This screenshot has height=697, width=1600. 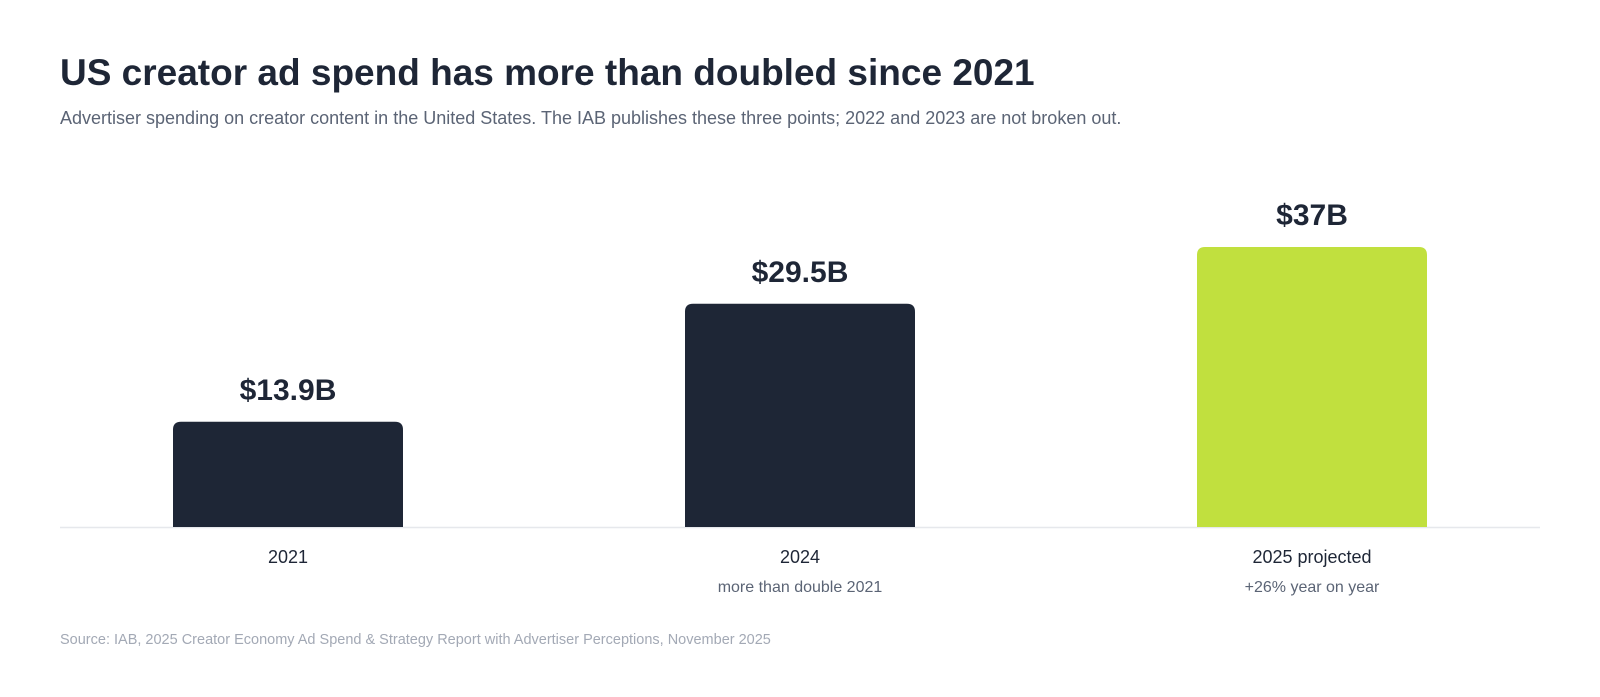 What do you see at coordinates (800, 587) in the screenshot?
I see `category-note: more than double 2021` at bounding box center [800, 587].